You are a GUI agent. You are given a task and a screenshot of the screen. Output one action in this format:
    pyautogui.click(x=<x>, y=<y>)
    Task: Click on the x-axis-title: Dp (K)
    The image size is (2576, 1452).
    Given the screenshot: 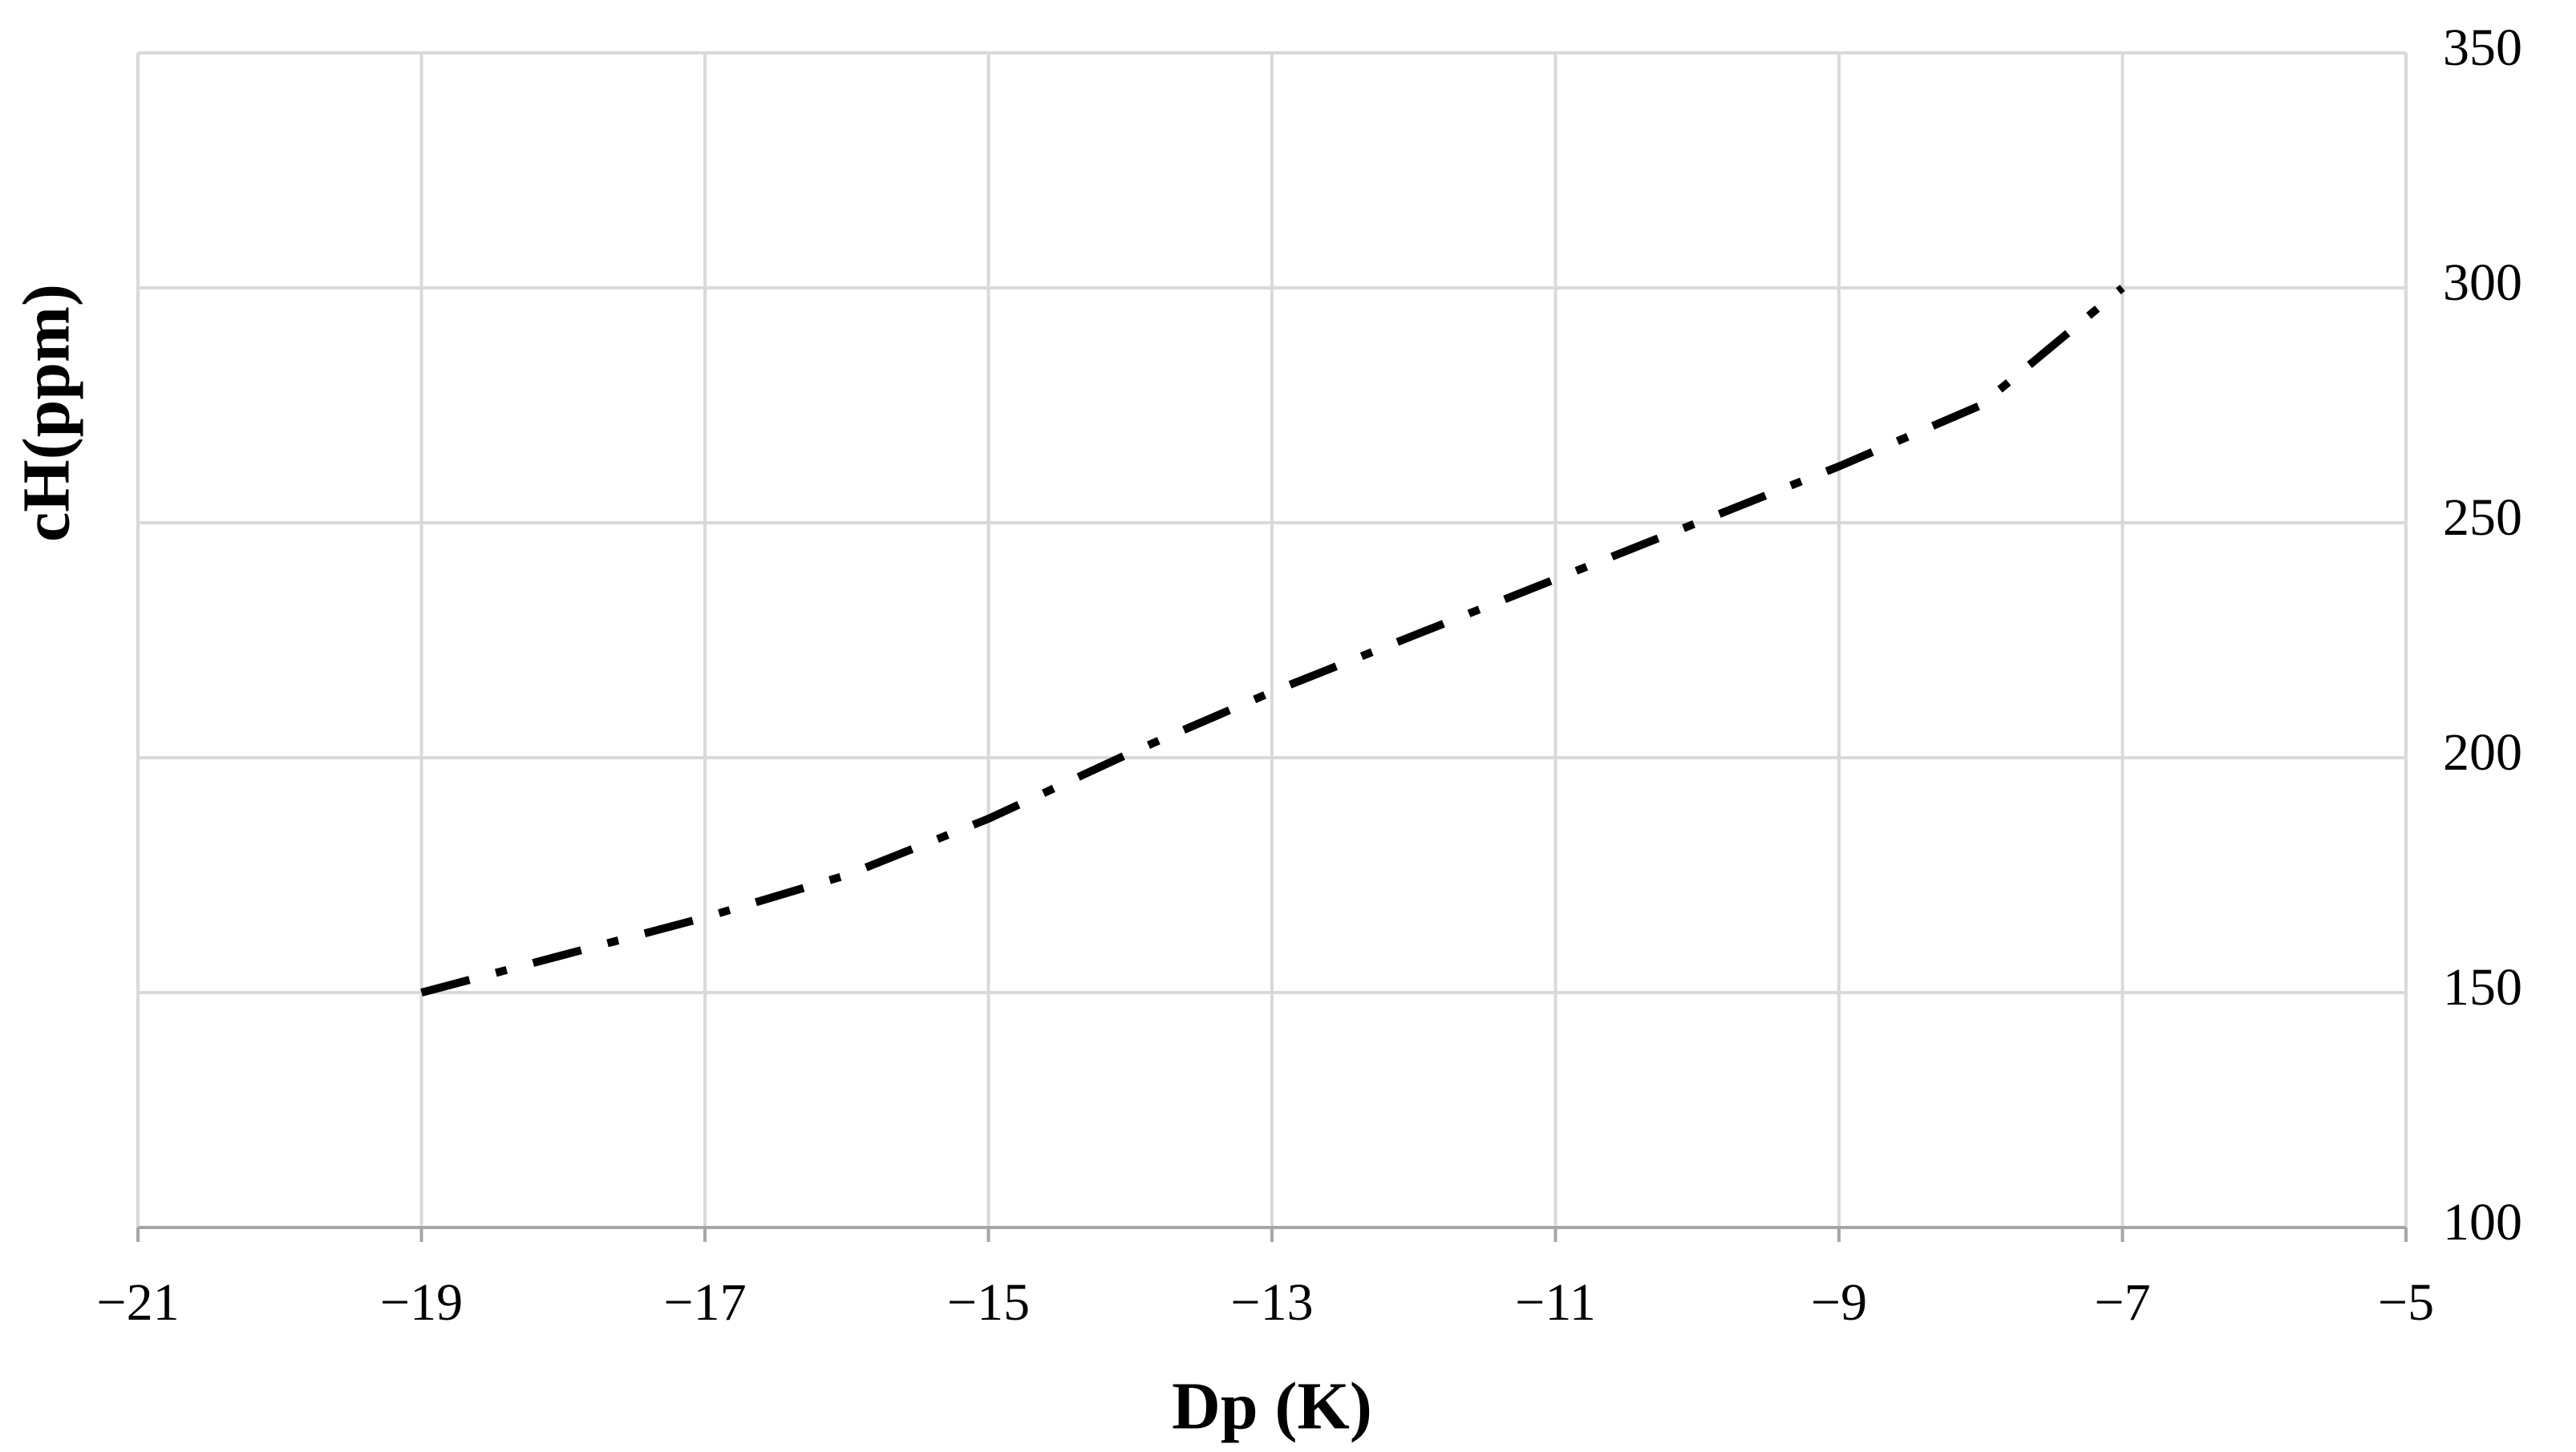 What is the action you would take?
    pyautogui.click(x=1272, y=1406)
    